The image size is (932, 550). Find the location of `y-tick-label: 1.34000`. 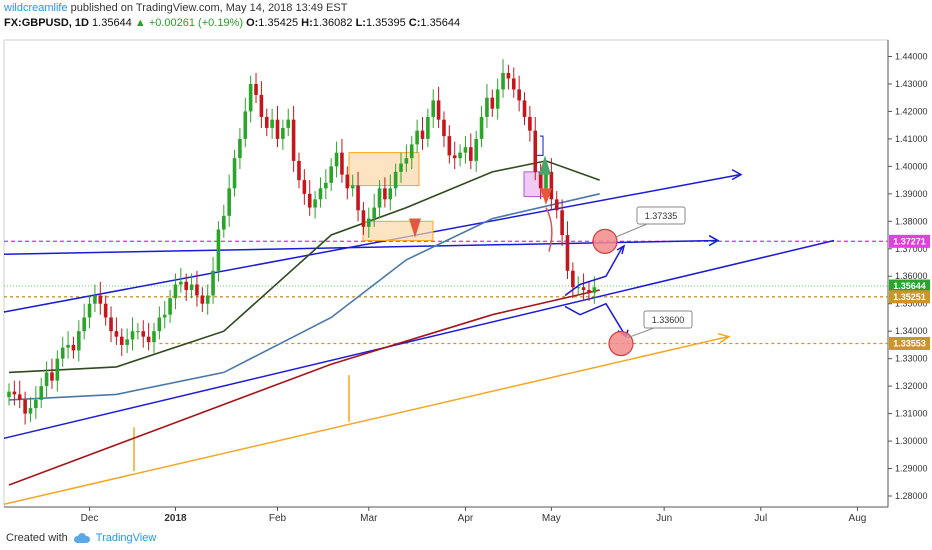

y-tick-label: 1.34000 is located at coordinates (911, 331).